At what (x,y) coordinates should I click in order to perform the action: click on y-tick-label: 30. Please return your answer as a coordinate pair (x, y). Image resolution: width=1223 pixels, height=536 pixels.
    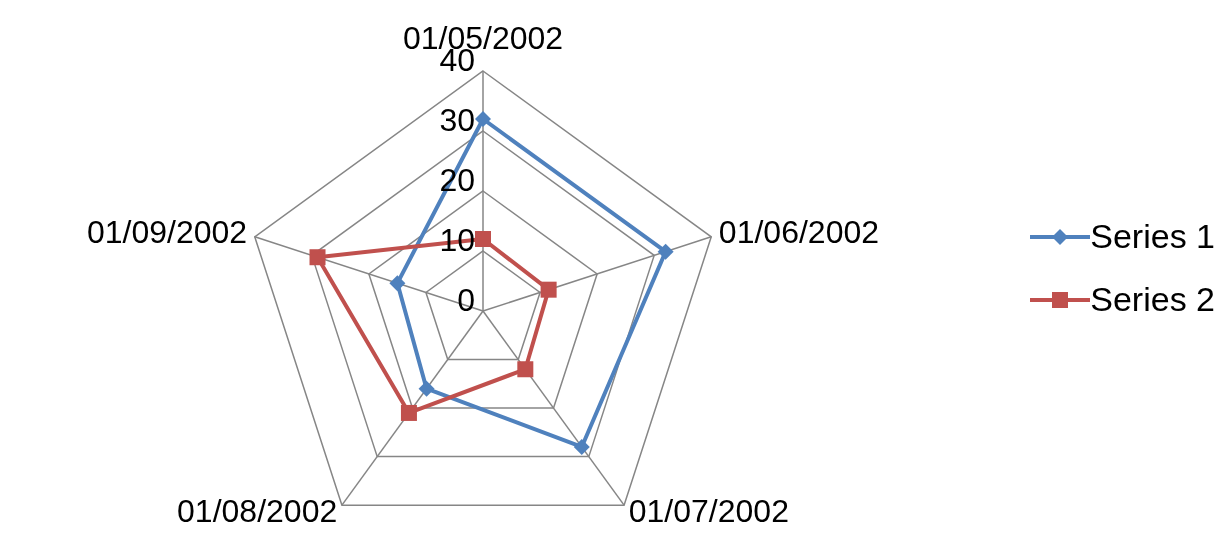
    Looking at the image, I should click on (457, 120).